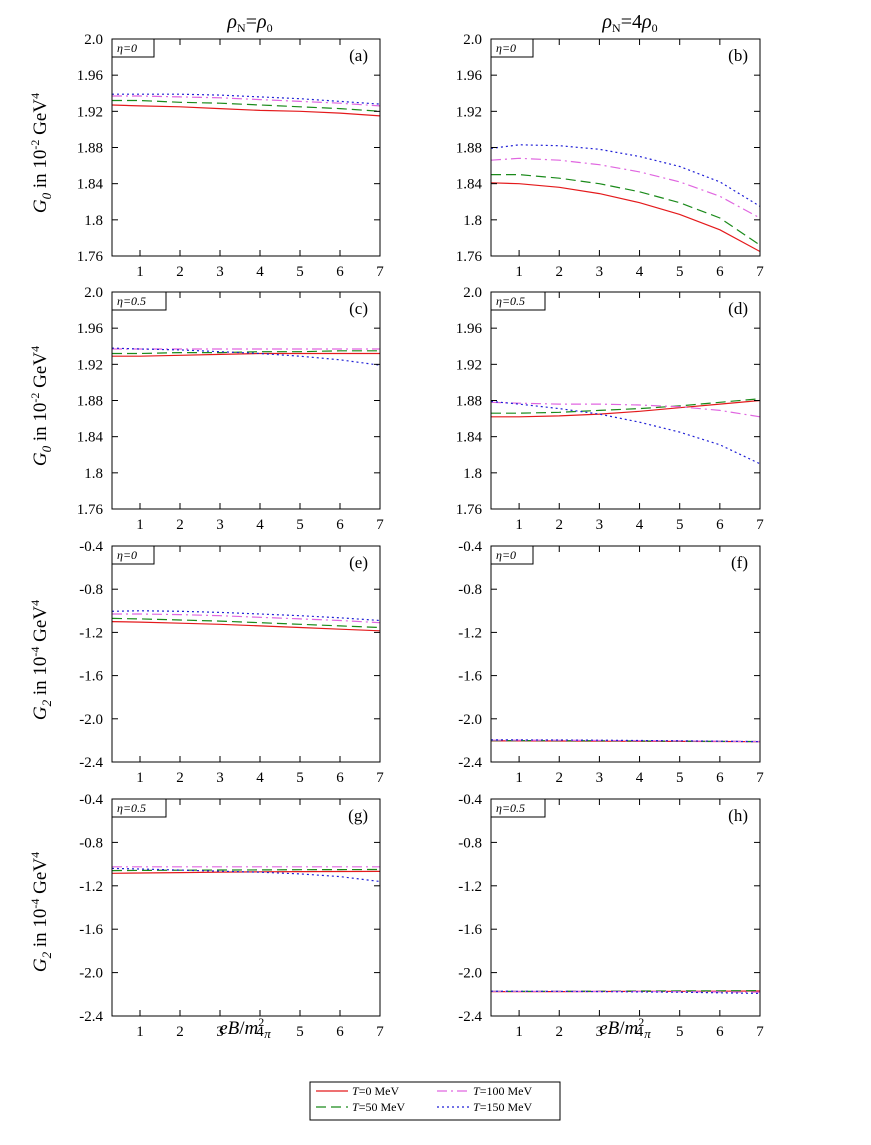  What do you see at coordinates (435, 1101) in the screenshot?
I see `legend-box` at bounding box center [435, 1101].